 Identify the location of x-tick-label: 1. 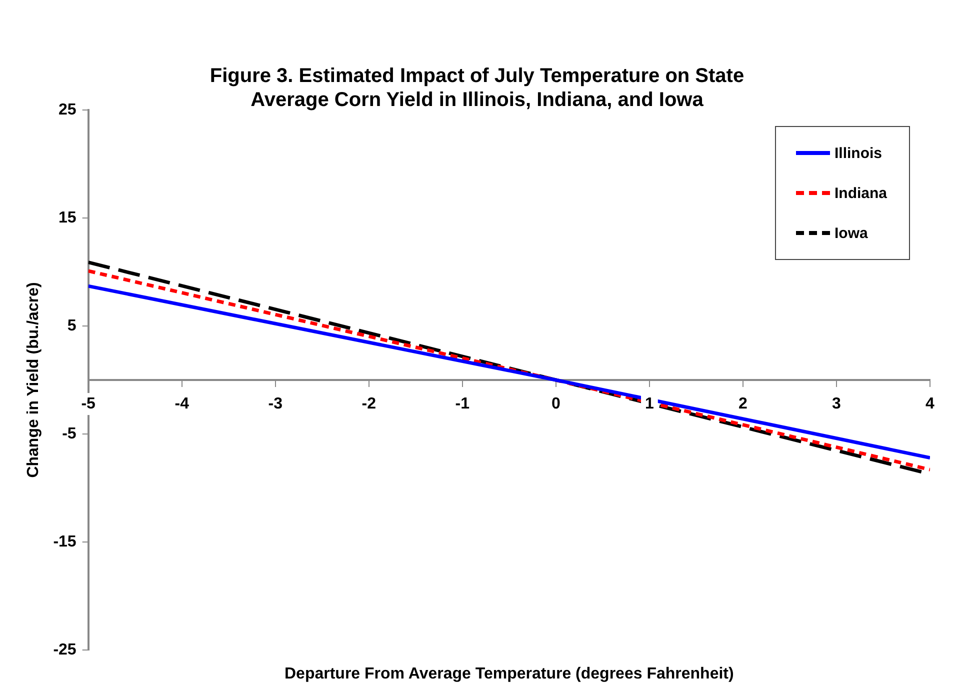
(649, 403).